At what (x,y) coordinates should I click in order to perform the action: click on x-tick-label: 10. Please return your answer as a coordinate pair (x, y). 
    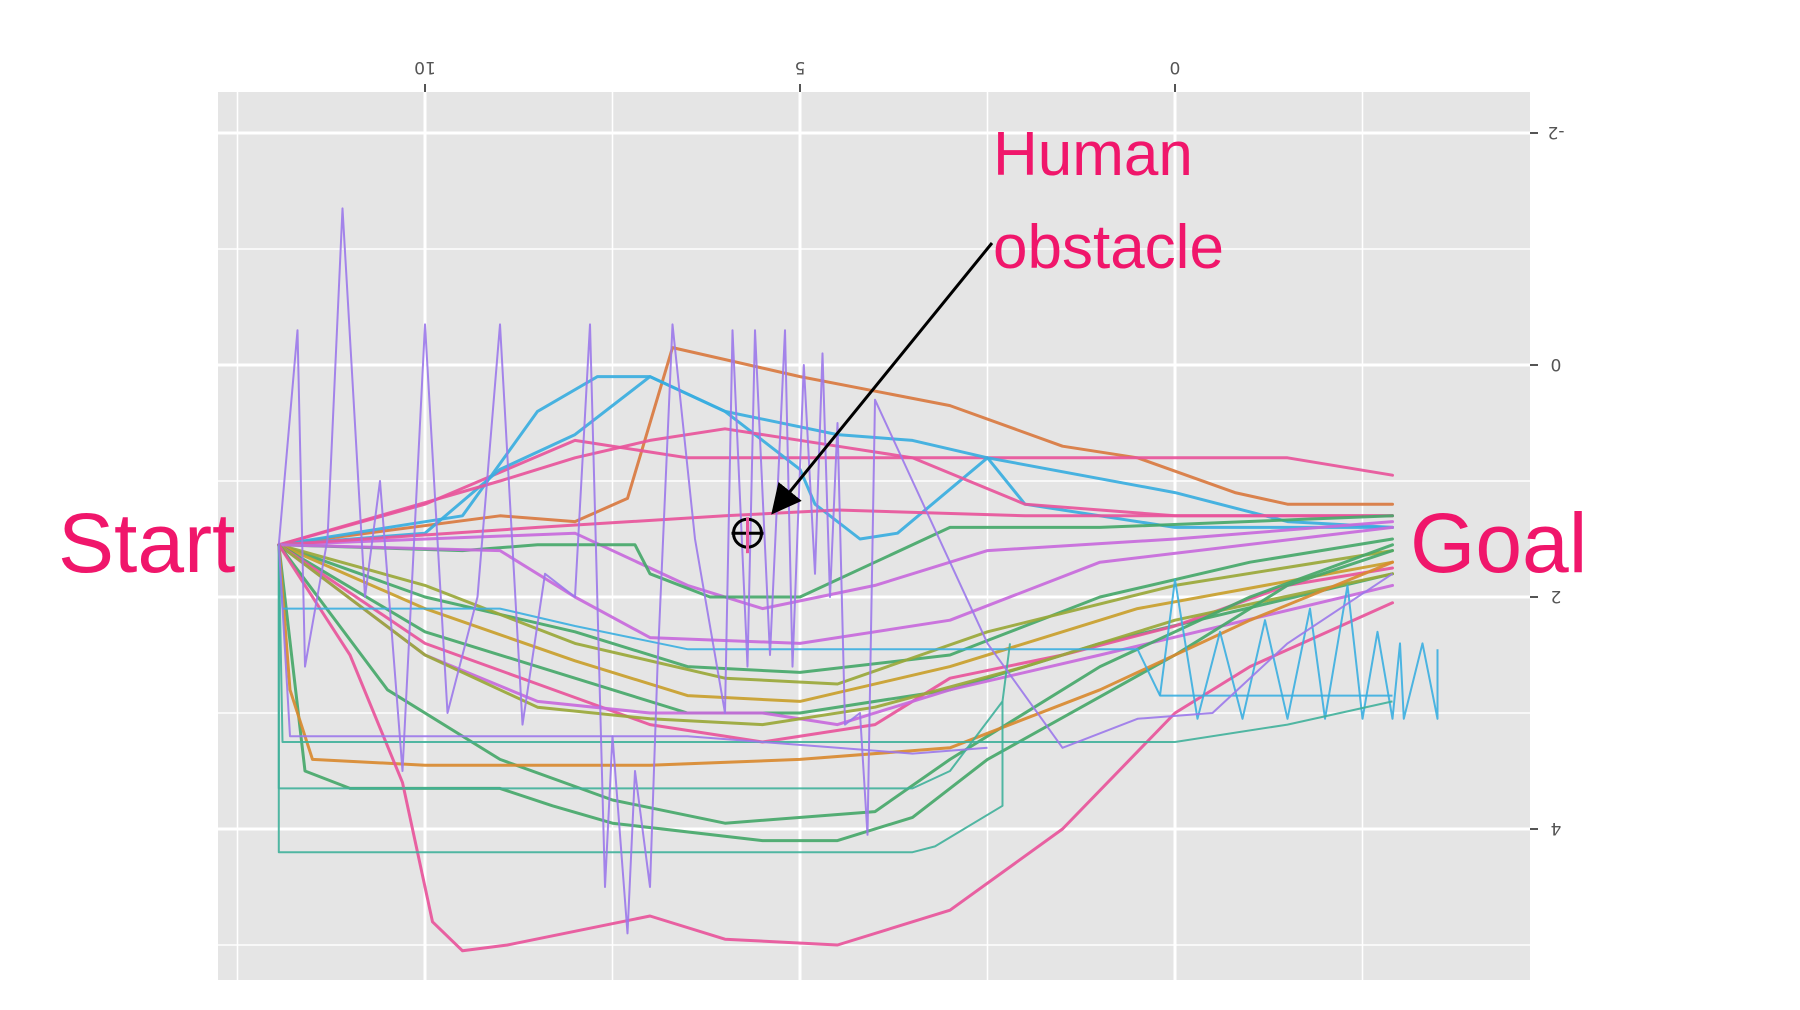
    Looking at the image, I should click on (425, 67).